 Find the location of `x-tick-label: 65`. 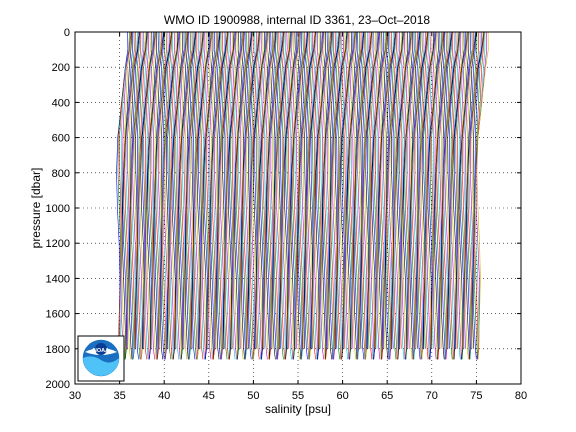

x-tick-label: 65 is located at coordinates (387, 396).